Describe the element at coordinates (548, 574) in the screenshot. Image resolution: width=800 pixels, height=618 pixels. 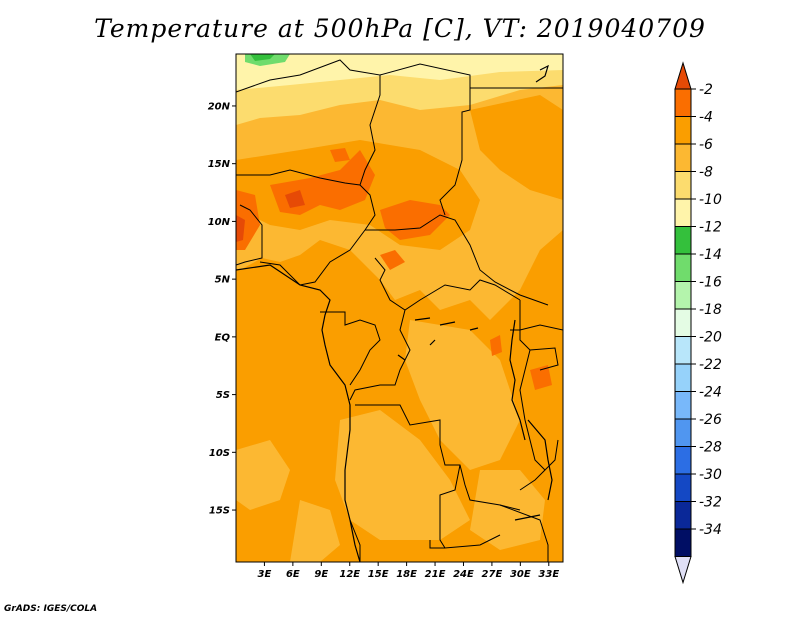
I see `lon-tick-label: 33E` at that location.